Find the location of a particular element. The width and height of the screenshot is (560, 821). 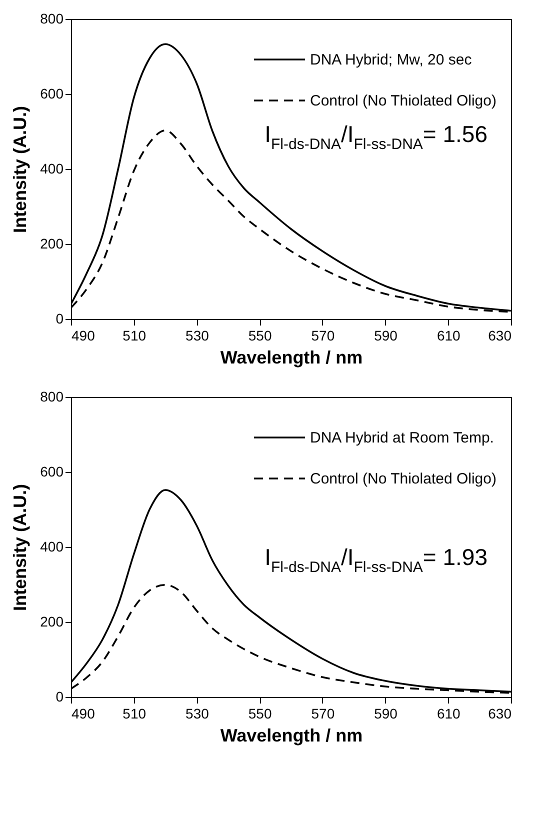

legend-label: DNA Hybrid at Room Temp. is located at coordinates (402, 438).